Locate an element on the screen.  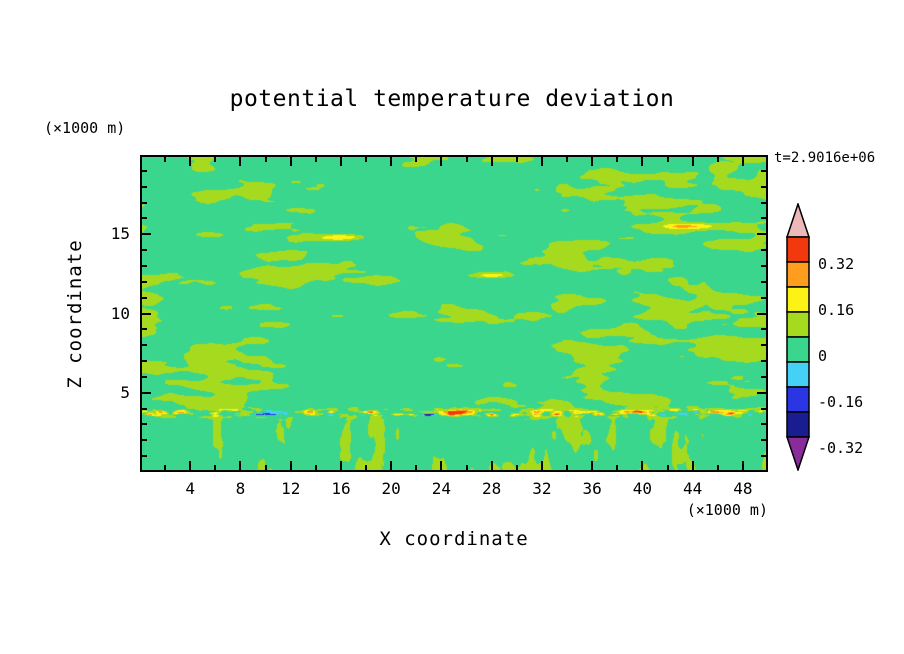
x-tick-label: 40 is located at coordinates (642, 488).